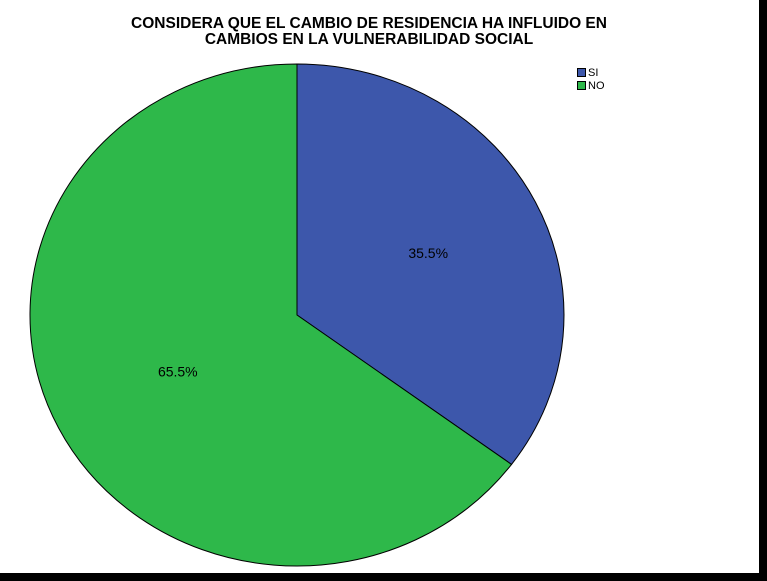  I want to click on legend-label-no: NO, so click(596, 85).